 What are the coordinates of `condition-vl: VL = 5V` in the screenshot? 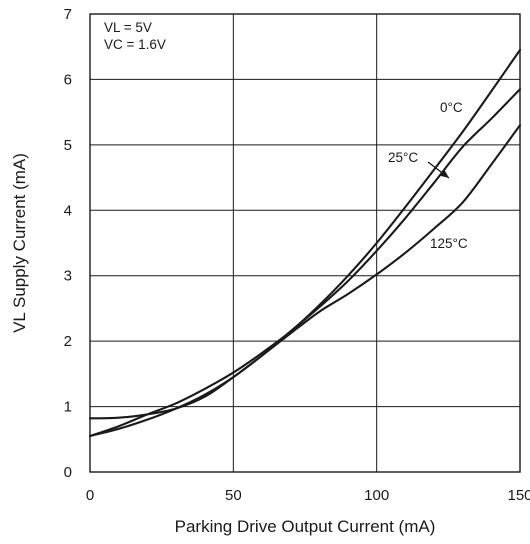 It's located at (128, 27).